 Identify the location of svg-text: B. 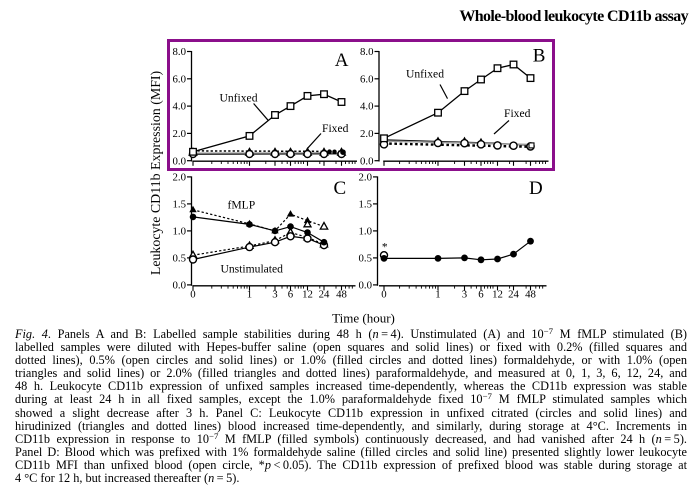
(539, 55).